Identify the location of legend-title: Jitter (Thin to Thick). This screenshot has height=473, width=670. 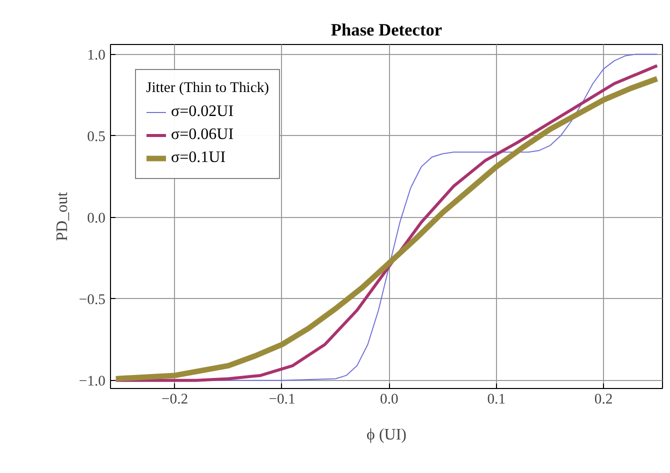
(208, 88).